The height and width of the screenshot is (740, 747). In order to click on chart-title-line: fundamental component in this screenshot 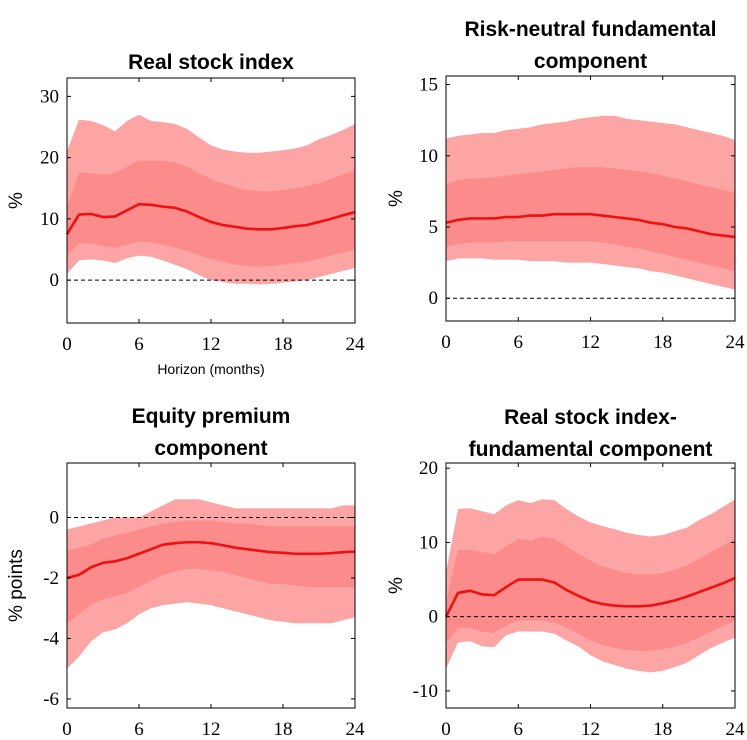, I will do `click(591, 449)`.